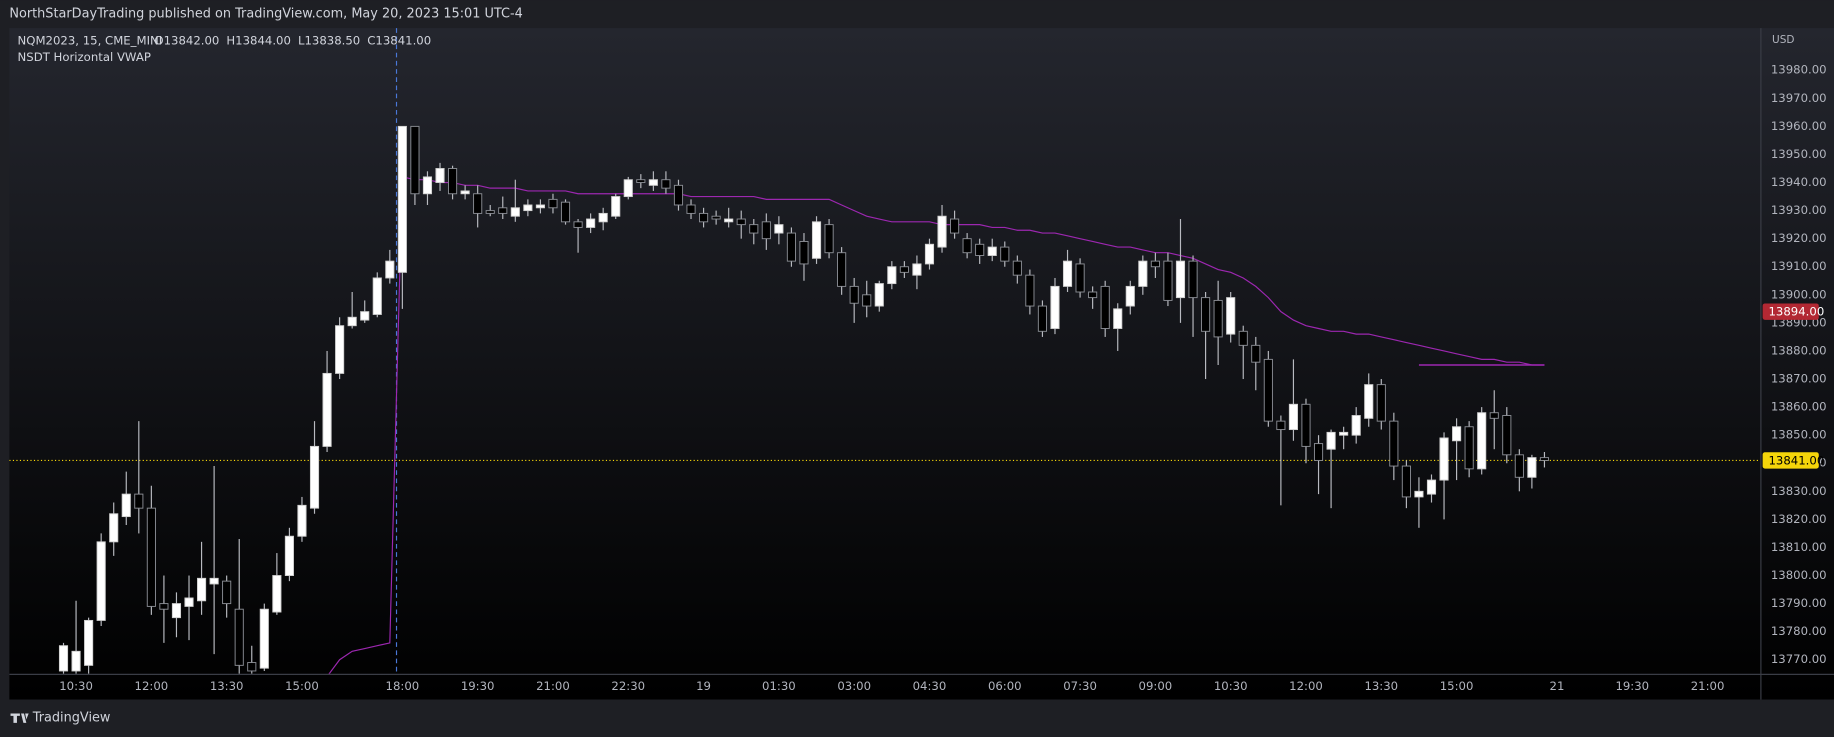  What do you see at coordinates (1799, 407) in the screenshot?
I see `y-tick-label: 13860.00` at bounding box center [1799, 407].